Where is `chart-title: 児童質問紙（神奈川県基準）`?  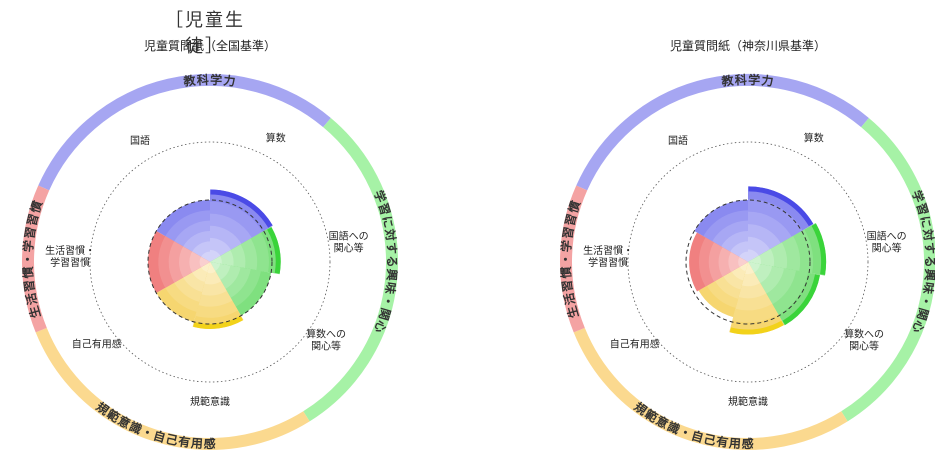 chart-title: 児童質問紙（神奈川県基準） is located at coordinates (748, 45).